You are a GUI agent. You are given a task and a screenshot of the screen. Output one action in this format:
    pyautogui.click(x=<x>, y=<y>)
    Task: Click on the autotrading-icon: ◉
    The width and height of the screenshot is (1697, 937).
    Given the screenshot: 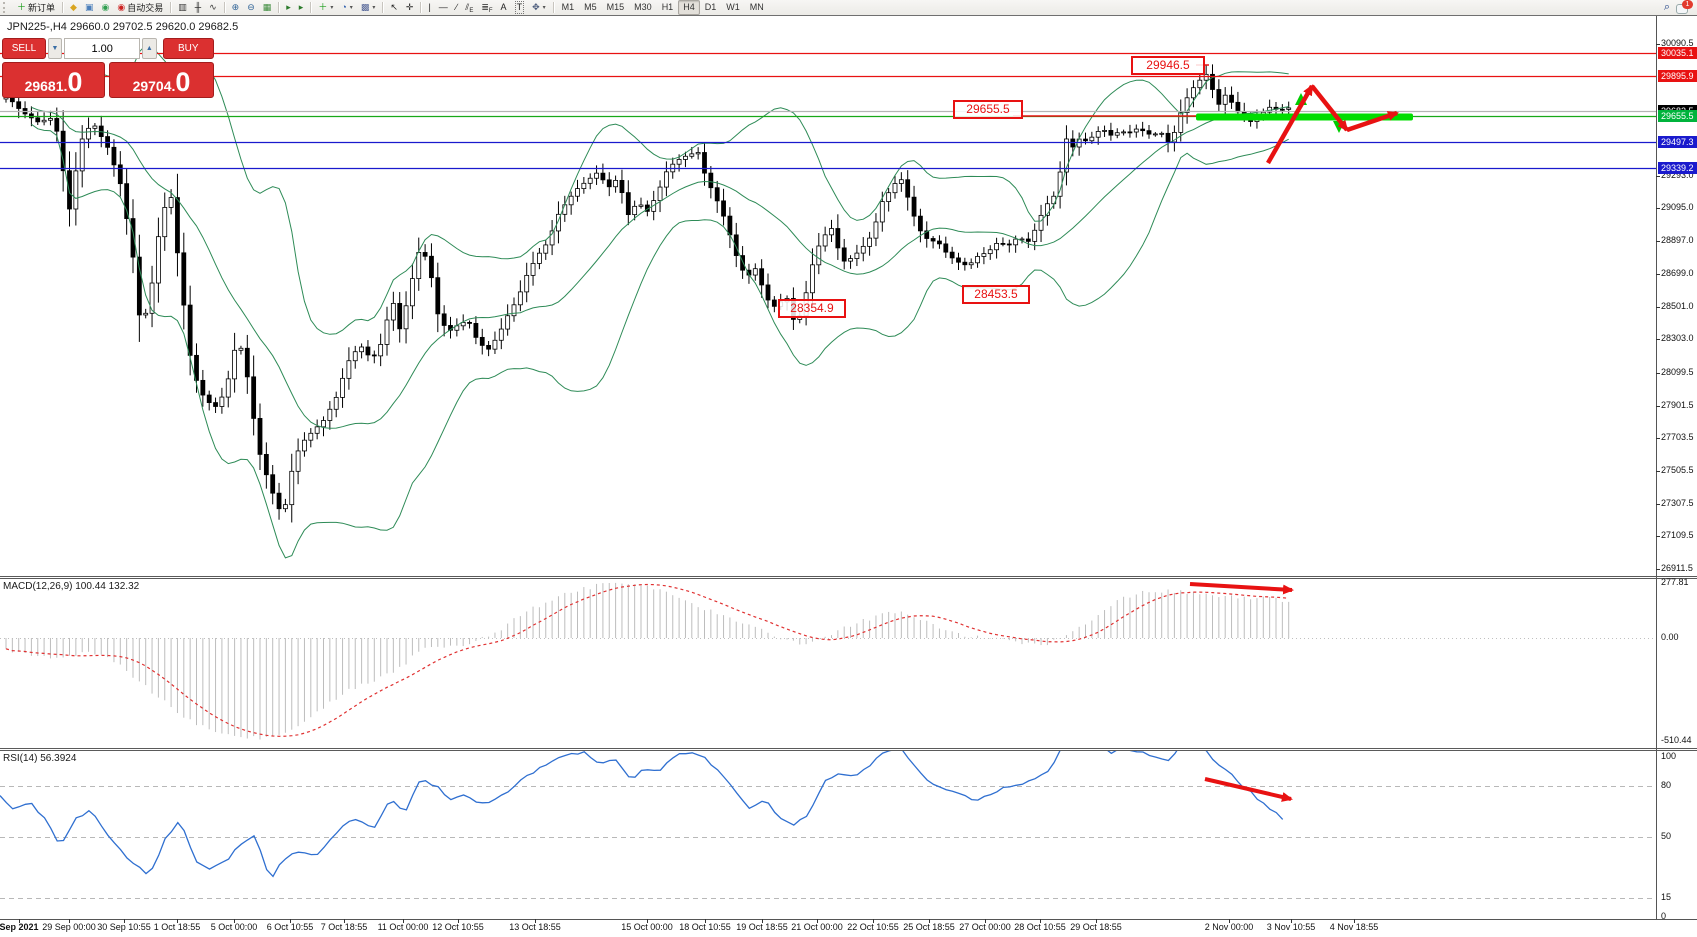 What is the action you would take?
    pyautogui.click(x=121, y=7)
    